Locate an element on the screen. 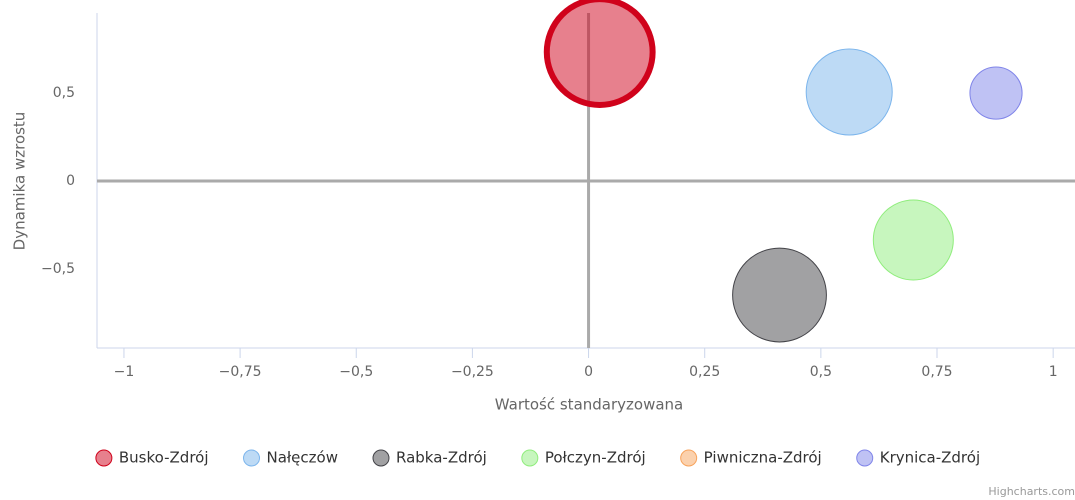  legend-label: Piwniczna-Zdrój is located at coordinates (763, 458).